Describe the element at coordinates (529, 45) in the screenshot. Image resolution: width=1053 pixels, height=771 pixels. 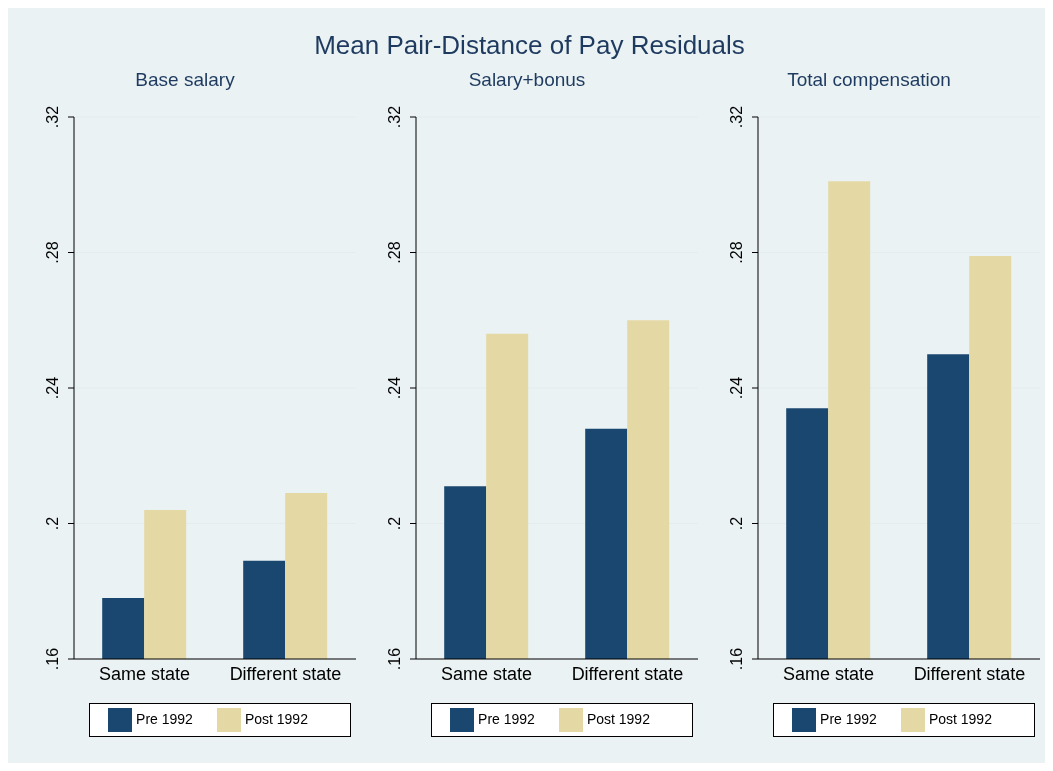
I see `text: Mean Pair-Distance of Pay Residuals` at that location.